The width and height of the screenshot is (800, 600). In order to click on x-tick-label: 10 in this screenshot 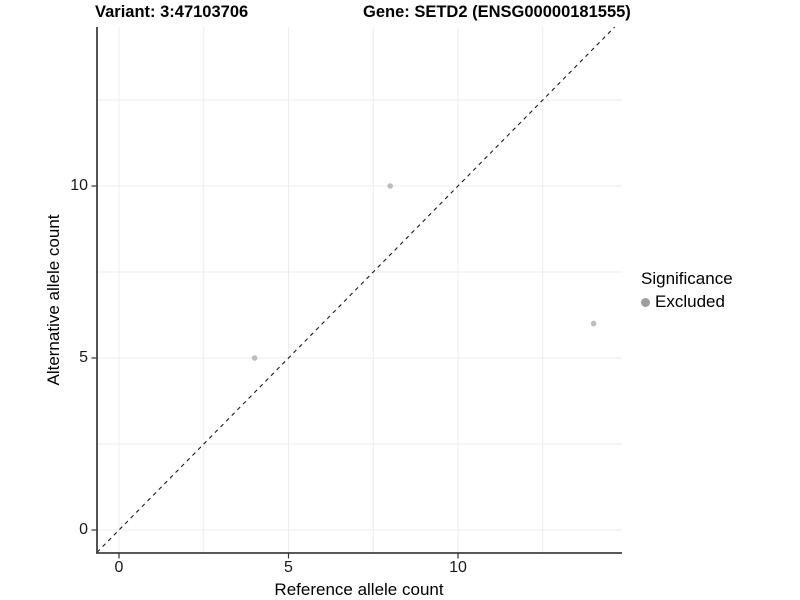, I will do `click(458, 567)`.